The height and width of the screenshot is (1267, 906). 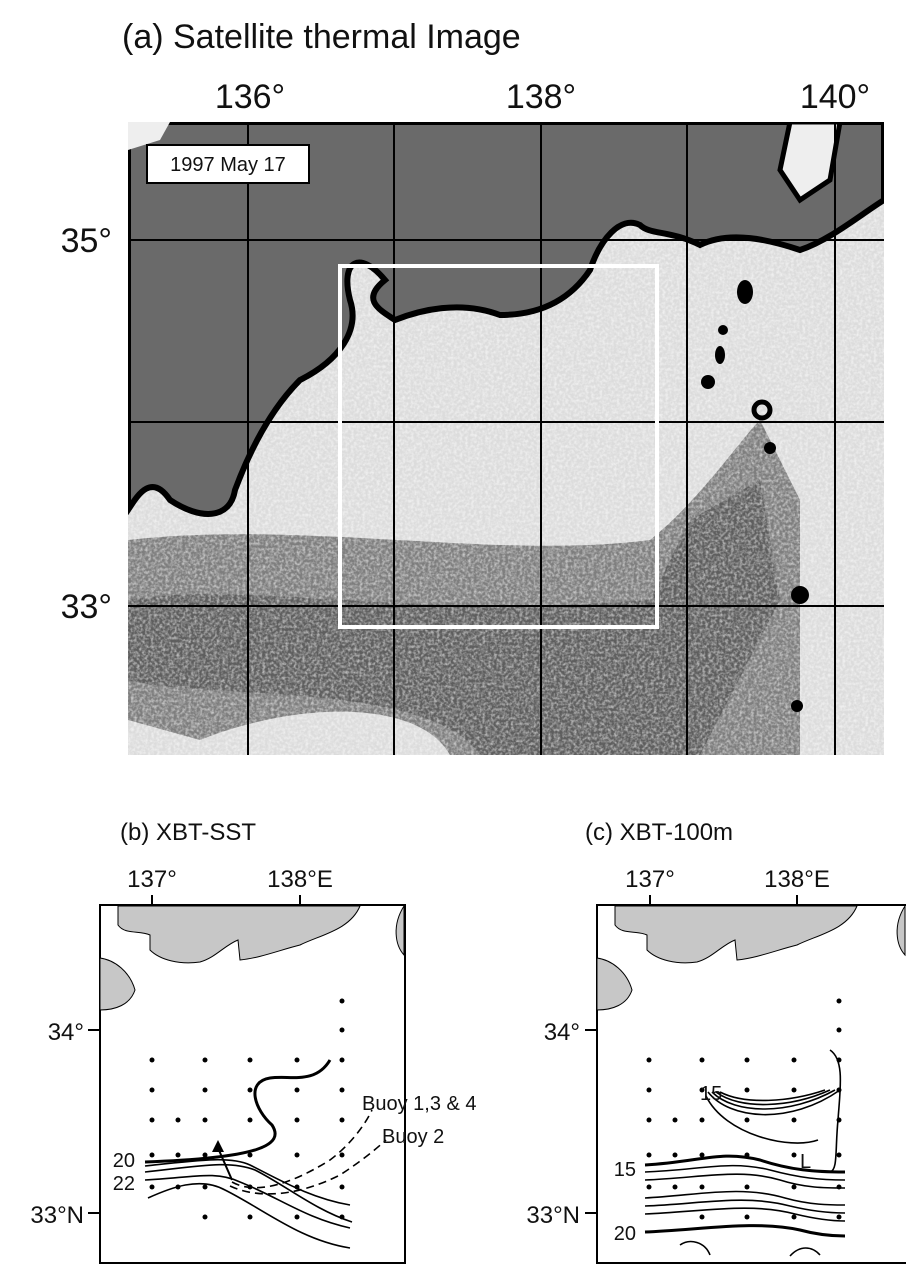 What do you see at coordinates (57, 1215) in the screenshot?
I see `lat-label: 33°N` at bounding box center [57, 1215].